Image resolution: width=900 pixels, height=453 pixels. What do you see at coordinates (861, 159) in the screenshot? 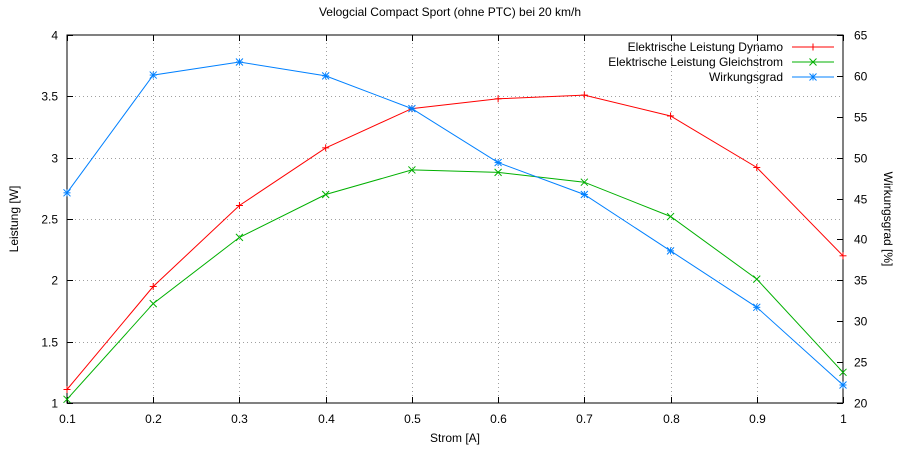
I see `y2-tick-label: 50` at bounding box center [861, 159].